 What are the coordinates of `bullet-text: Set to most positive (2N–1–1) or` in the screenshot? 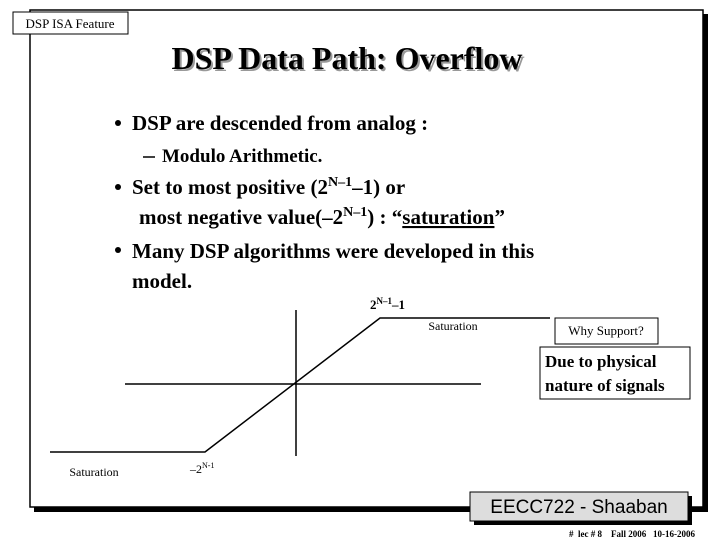 It's located at (268, 187).